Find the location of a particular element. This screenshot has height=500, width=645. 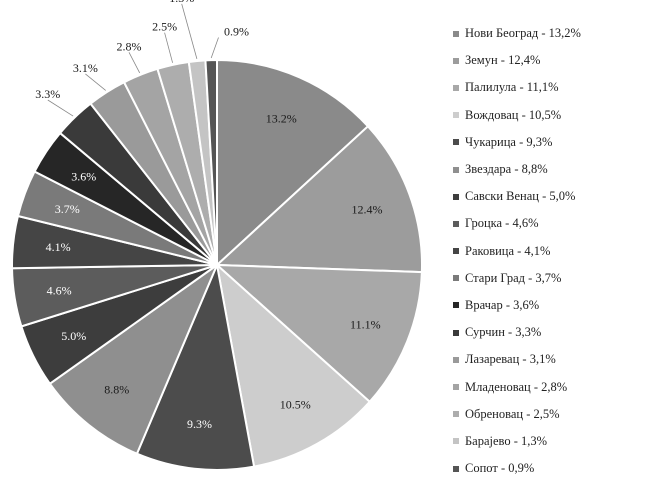

pie-value-label-10: 3.7% is located at coordinates (67, 209).